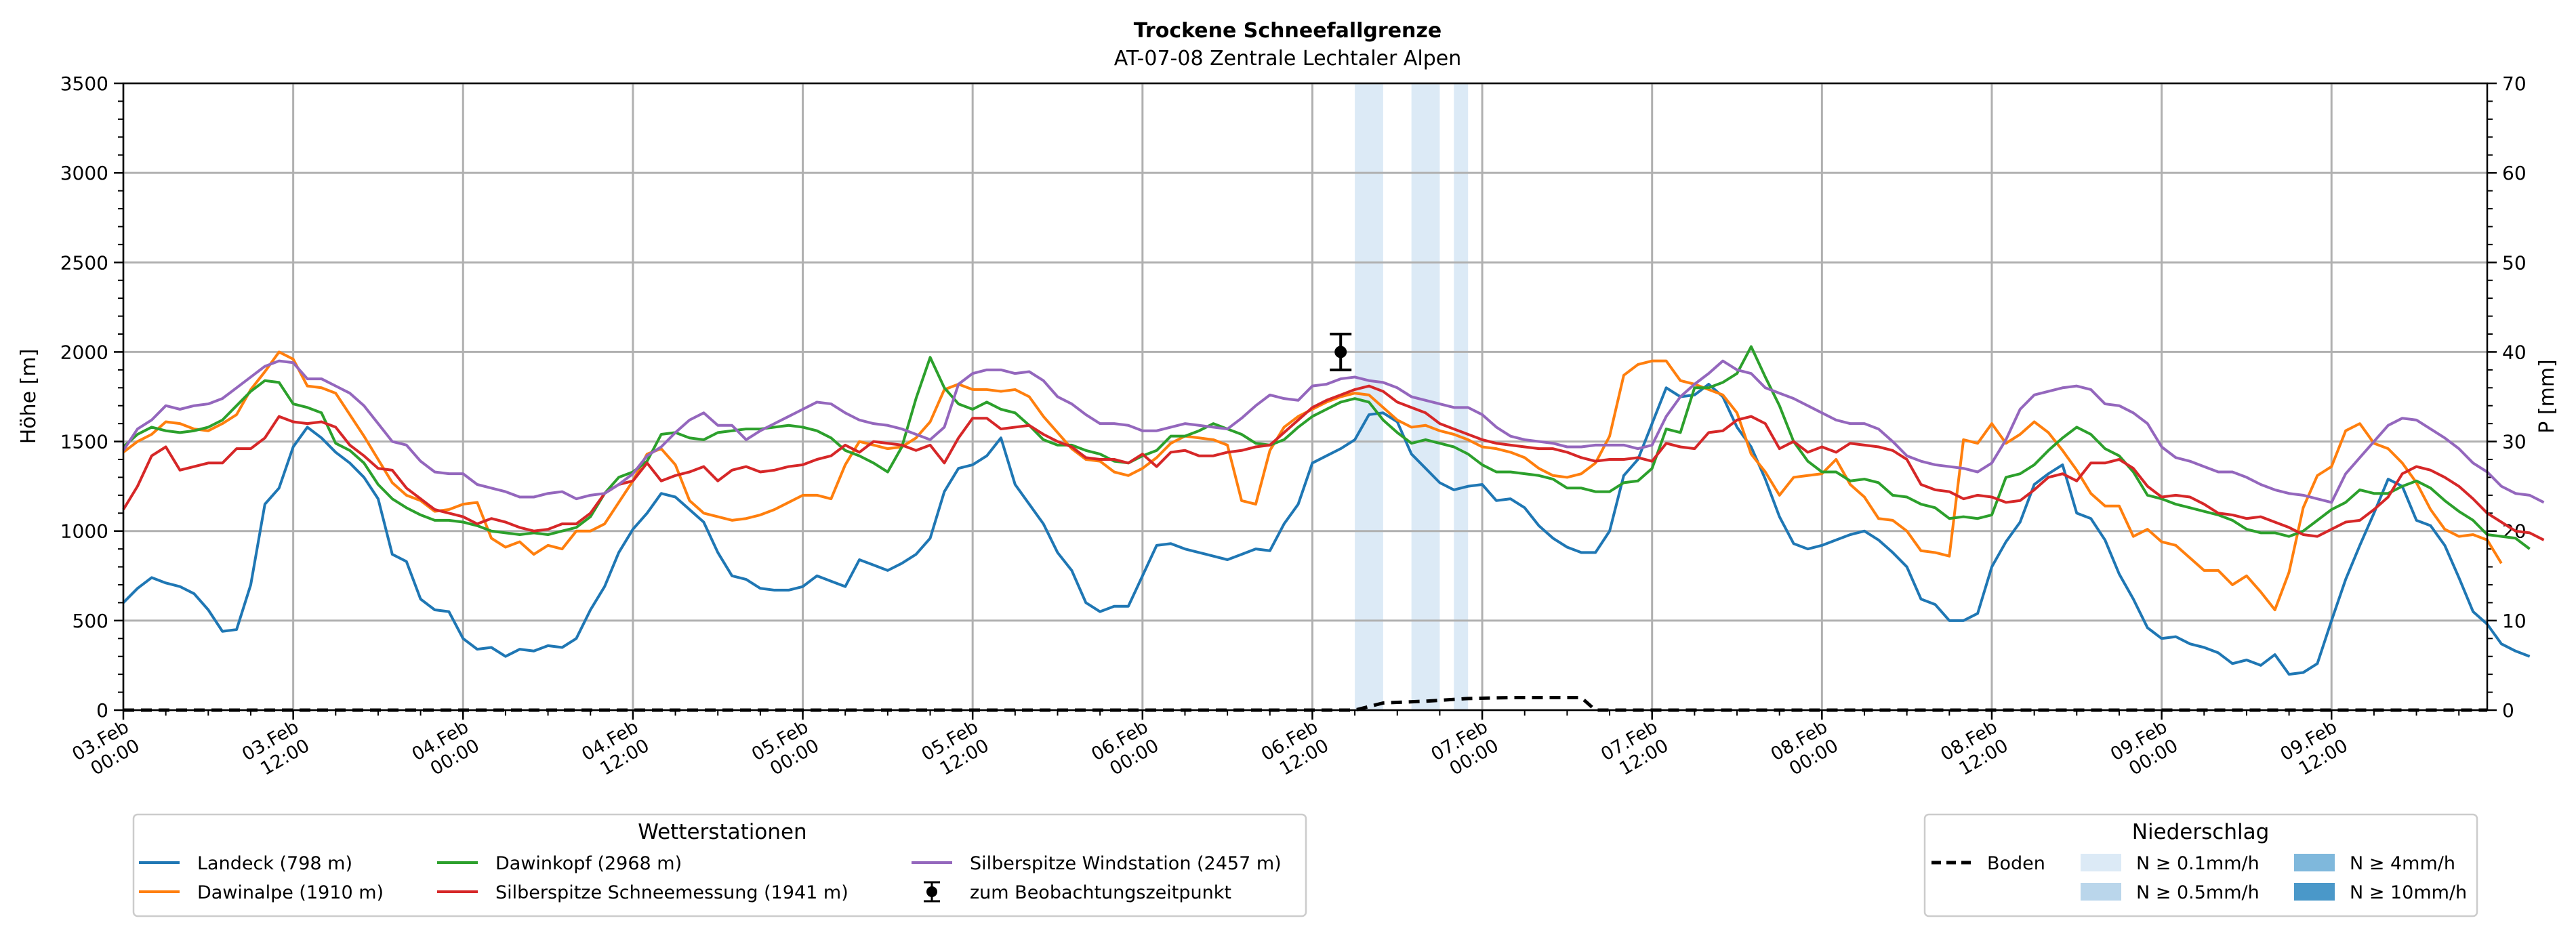 This screenshot has width=2576, height=929. I want to click on y-tick-label: 0, so click(102, 710).